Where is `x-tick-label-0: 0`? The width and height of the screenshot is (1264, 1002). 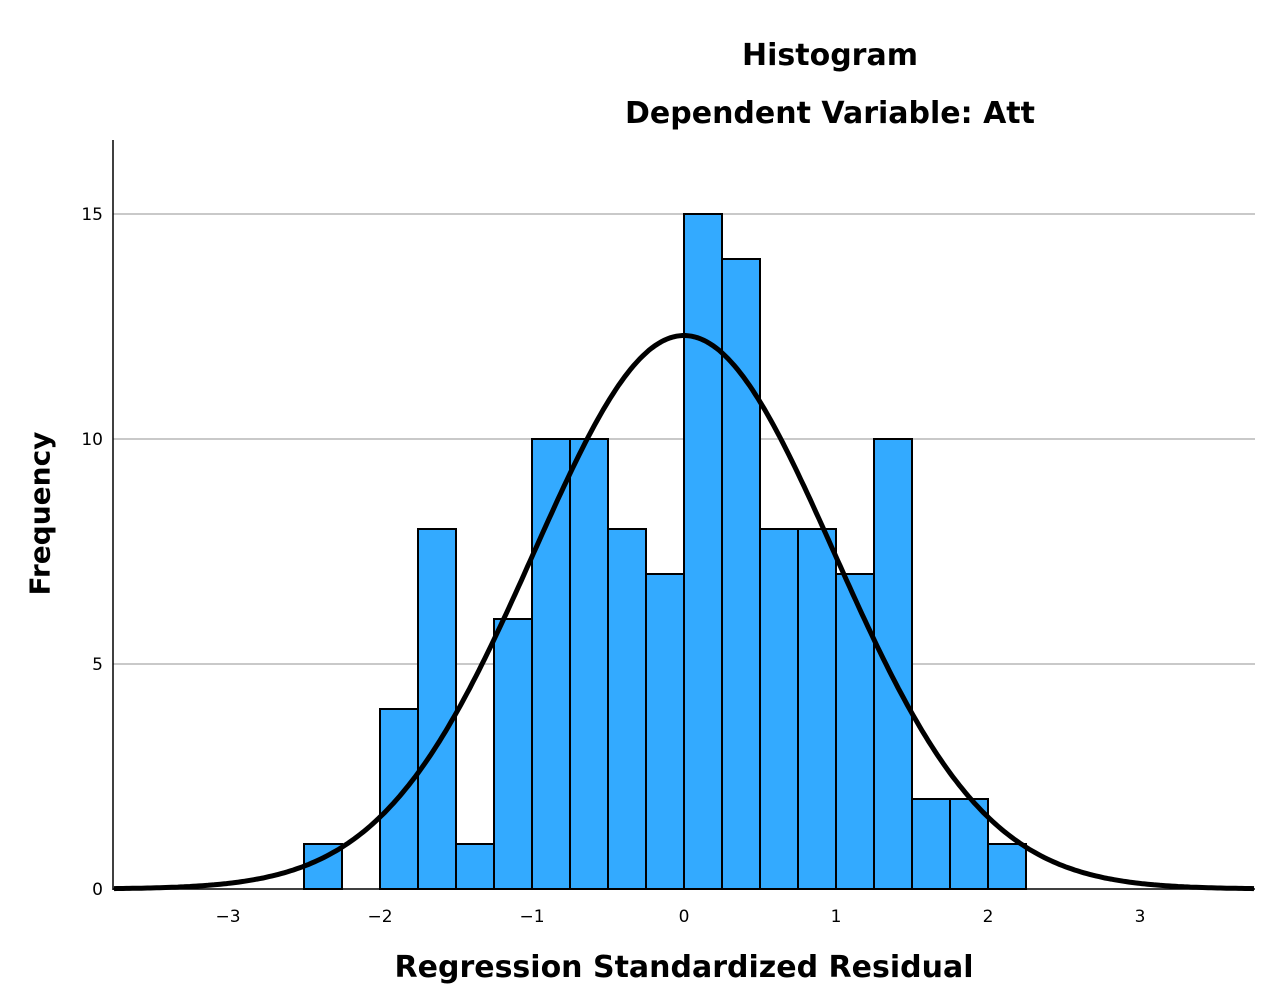 x-tick-label-0: 0 is located at coordinates (684, 917).